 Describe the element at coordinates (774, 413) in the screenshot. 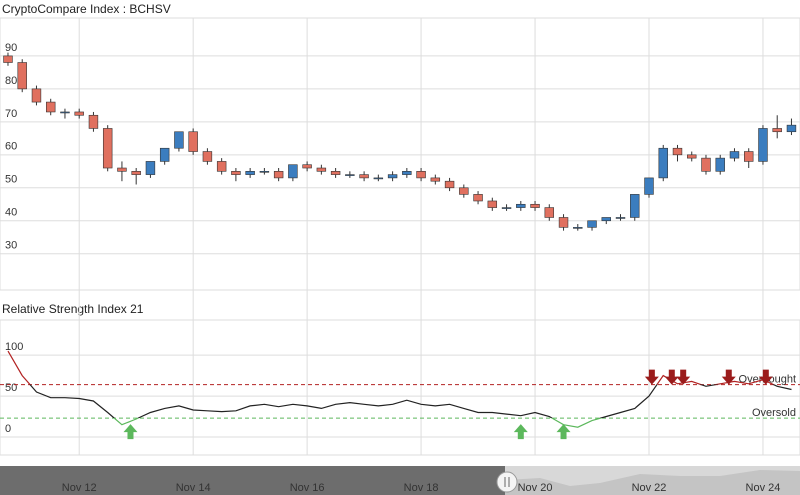

I see `oversold-label: Oversold` at that location.